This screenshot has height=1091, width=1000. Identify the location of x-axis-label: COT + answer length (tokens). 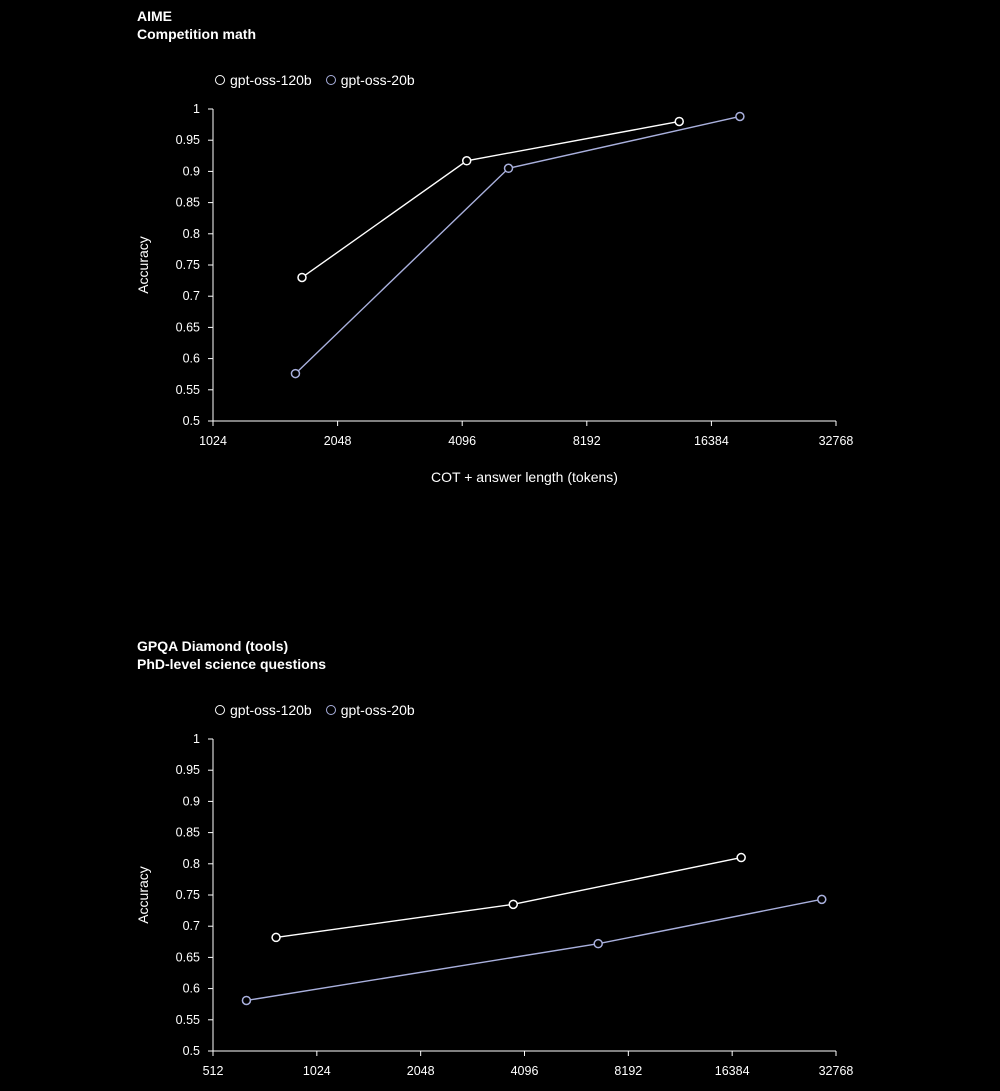
(524, 477).